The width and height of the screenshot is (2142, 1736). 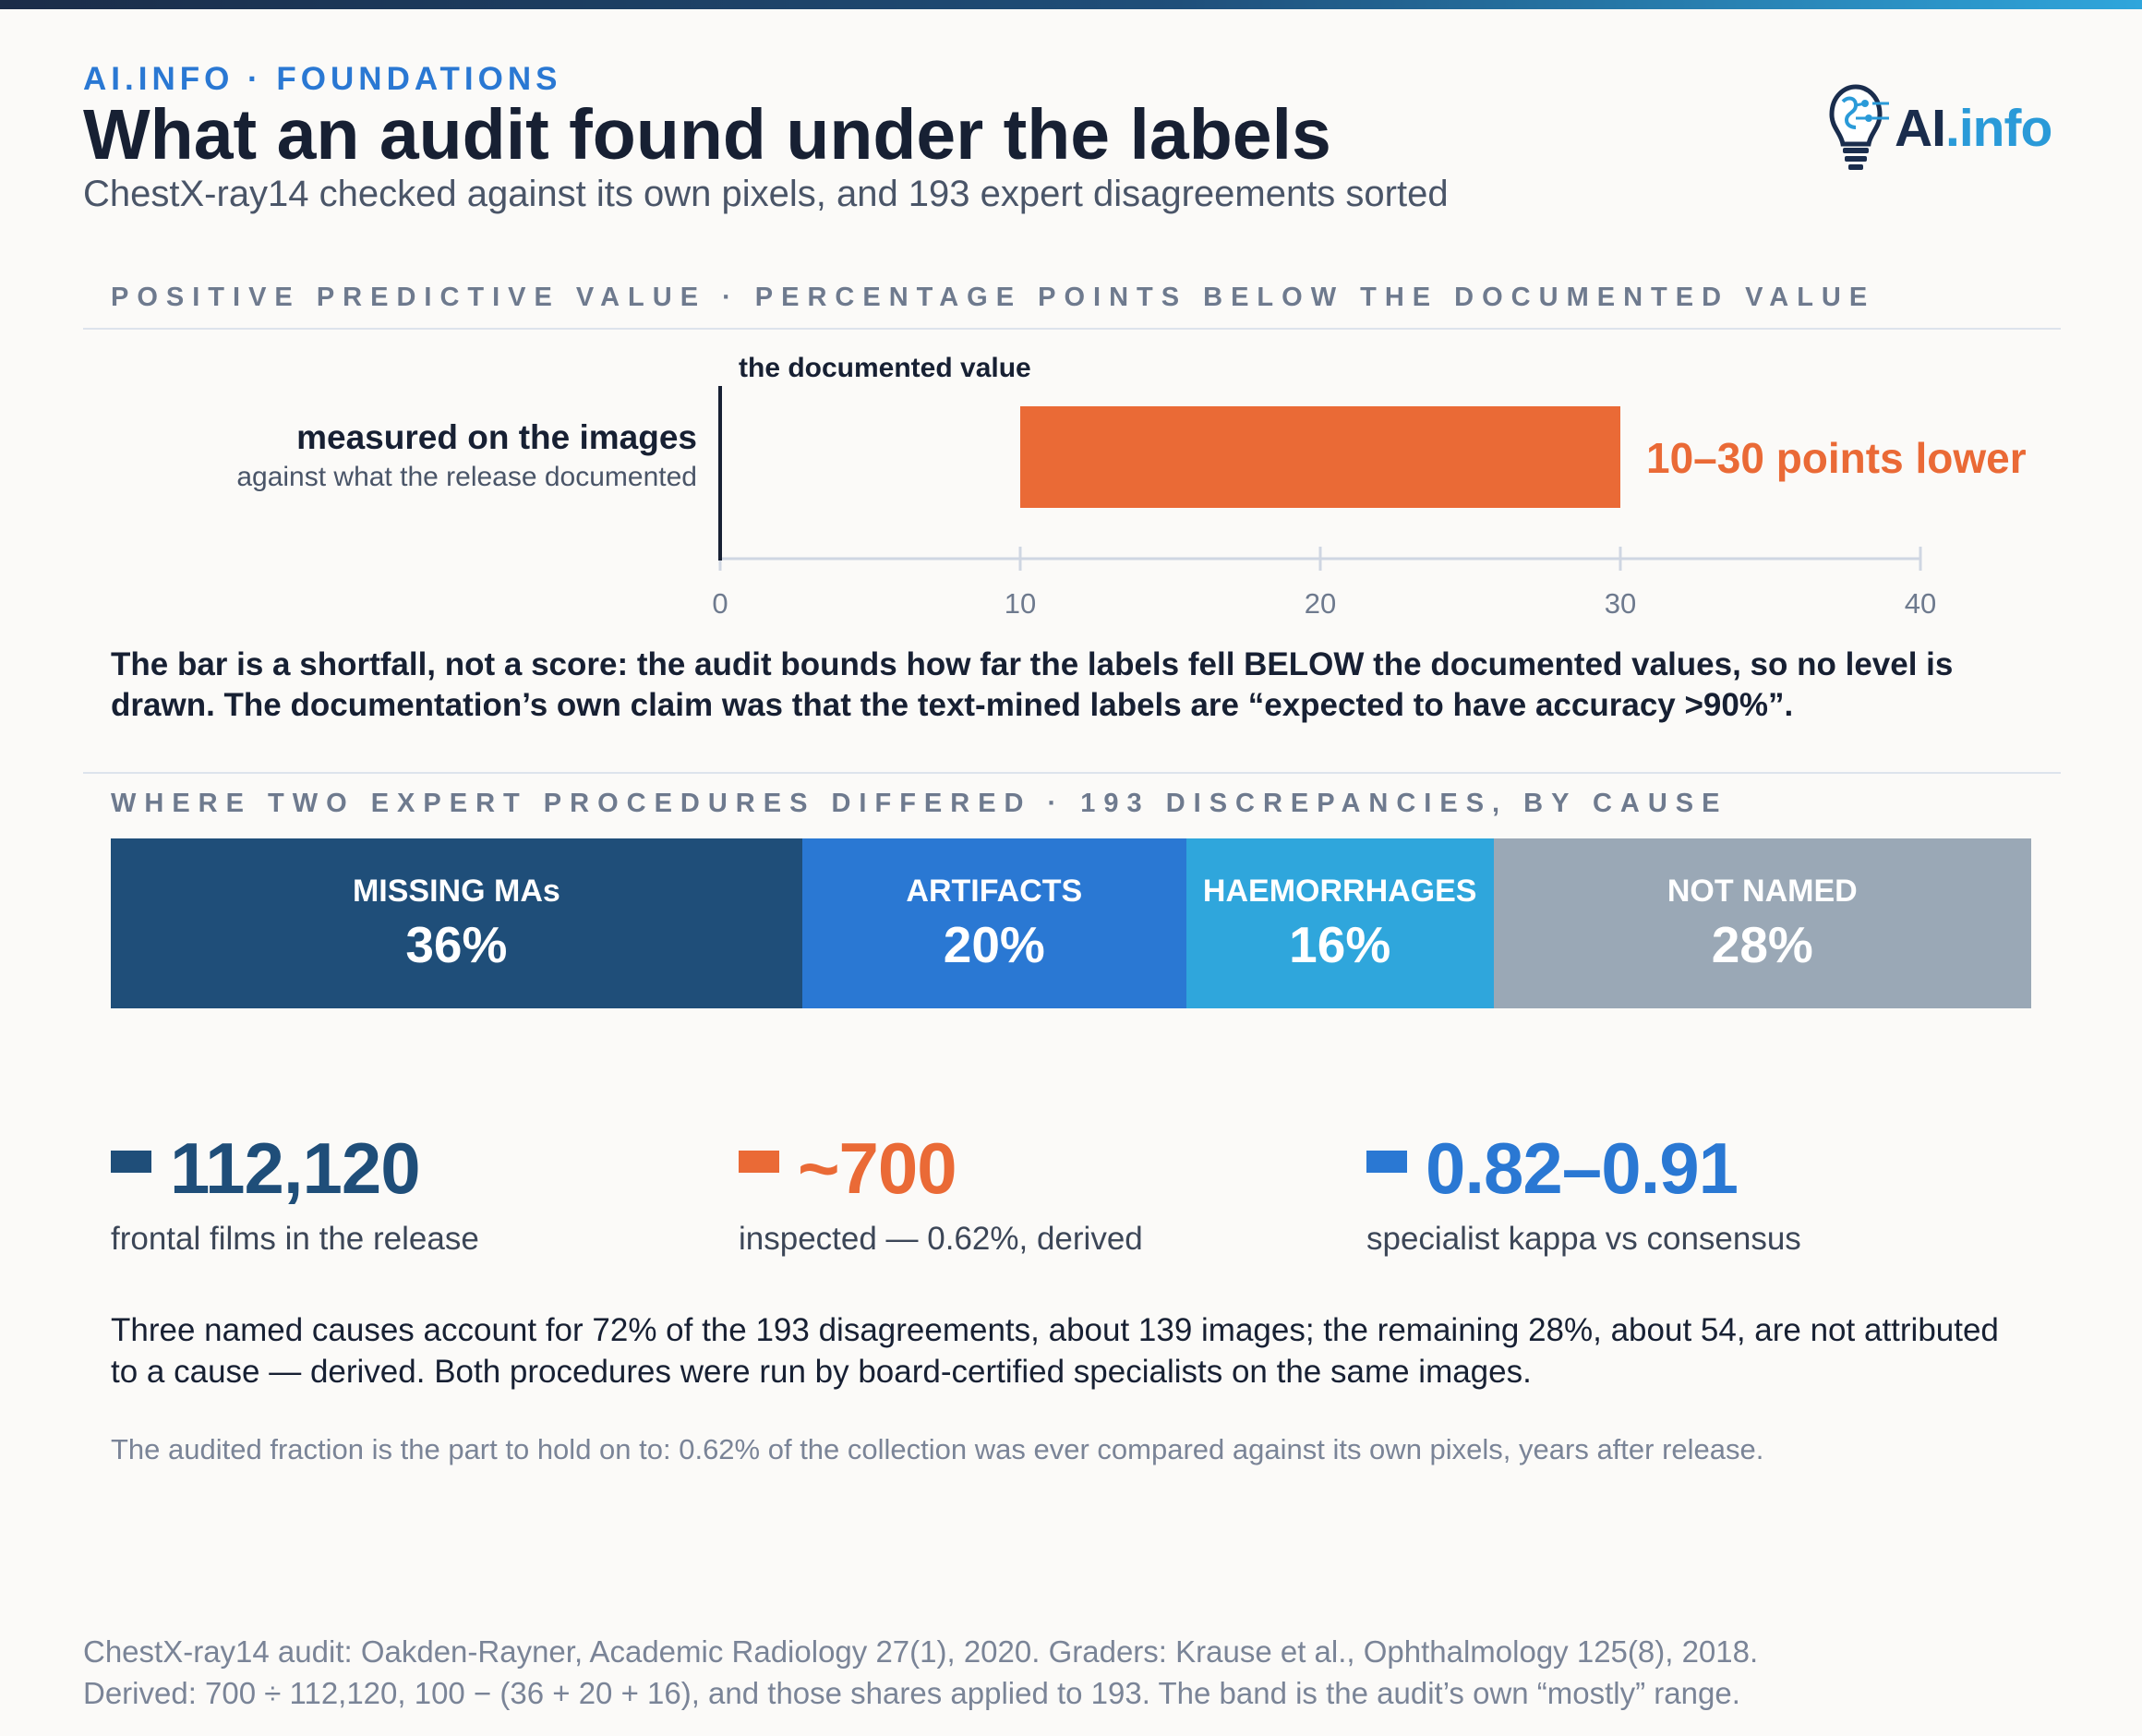 I want to click on x-tick-label: 30, so click(x=1620, y=603).